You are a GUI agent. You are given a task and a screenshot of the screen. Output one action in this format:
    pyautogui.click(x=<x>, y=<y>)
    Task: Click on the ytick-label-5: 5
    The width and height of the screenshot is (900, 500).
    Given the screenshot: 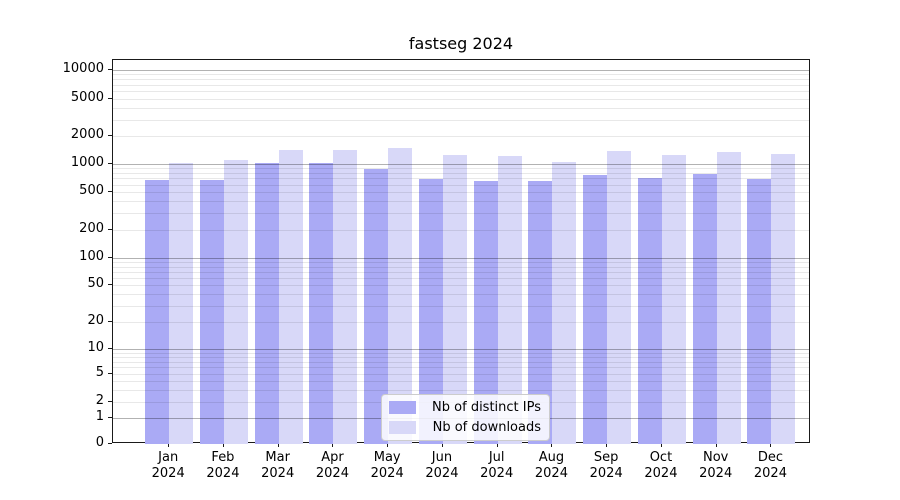 What is the action you would take?
    pyautogui.click(x=99, y=372)
    